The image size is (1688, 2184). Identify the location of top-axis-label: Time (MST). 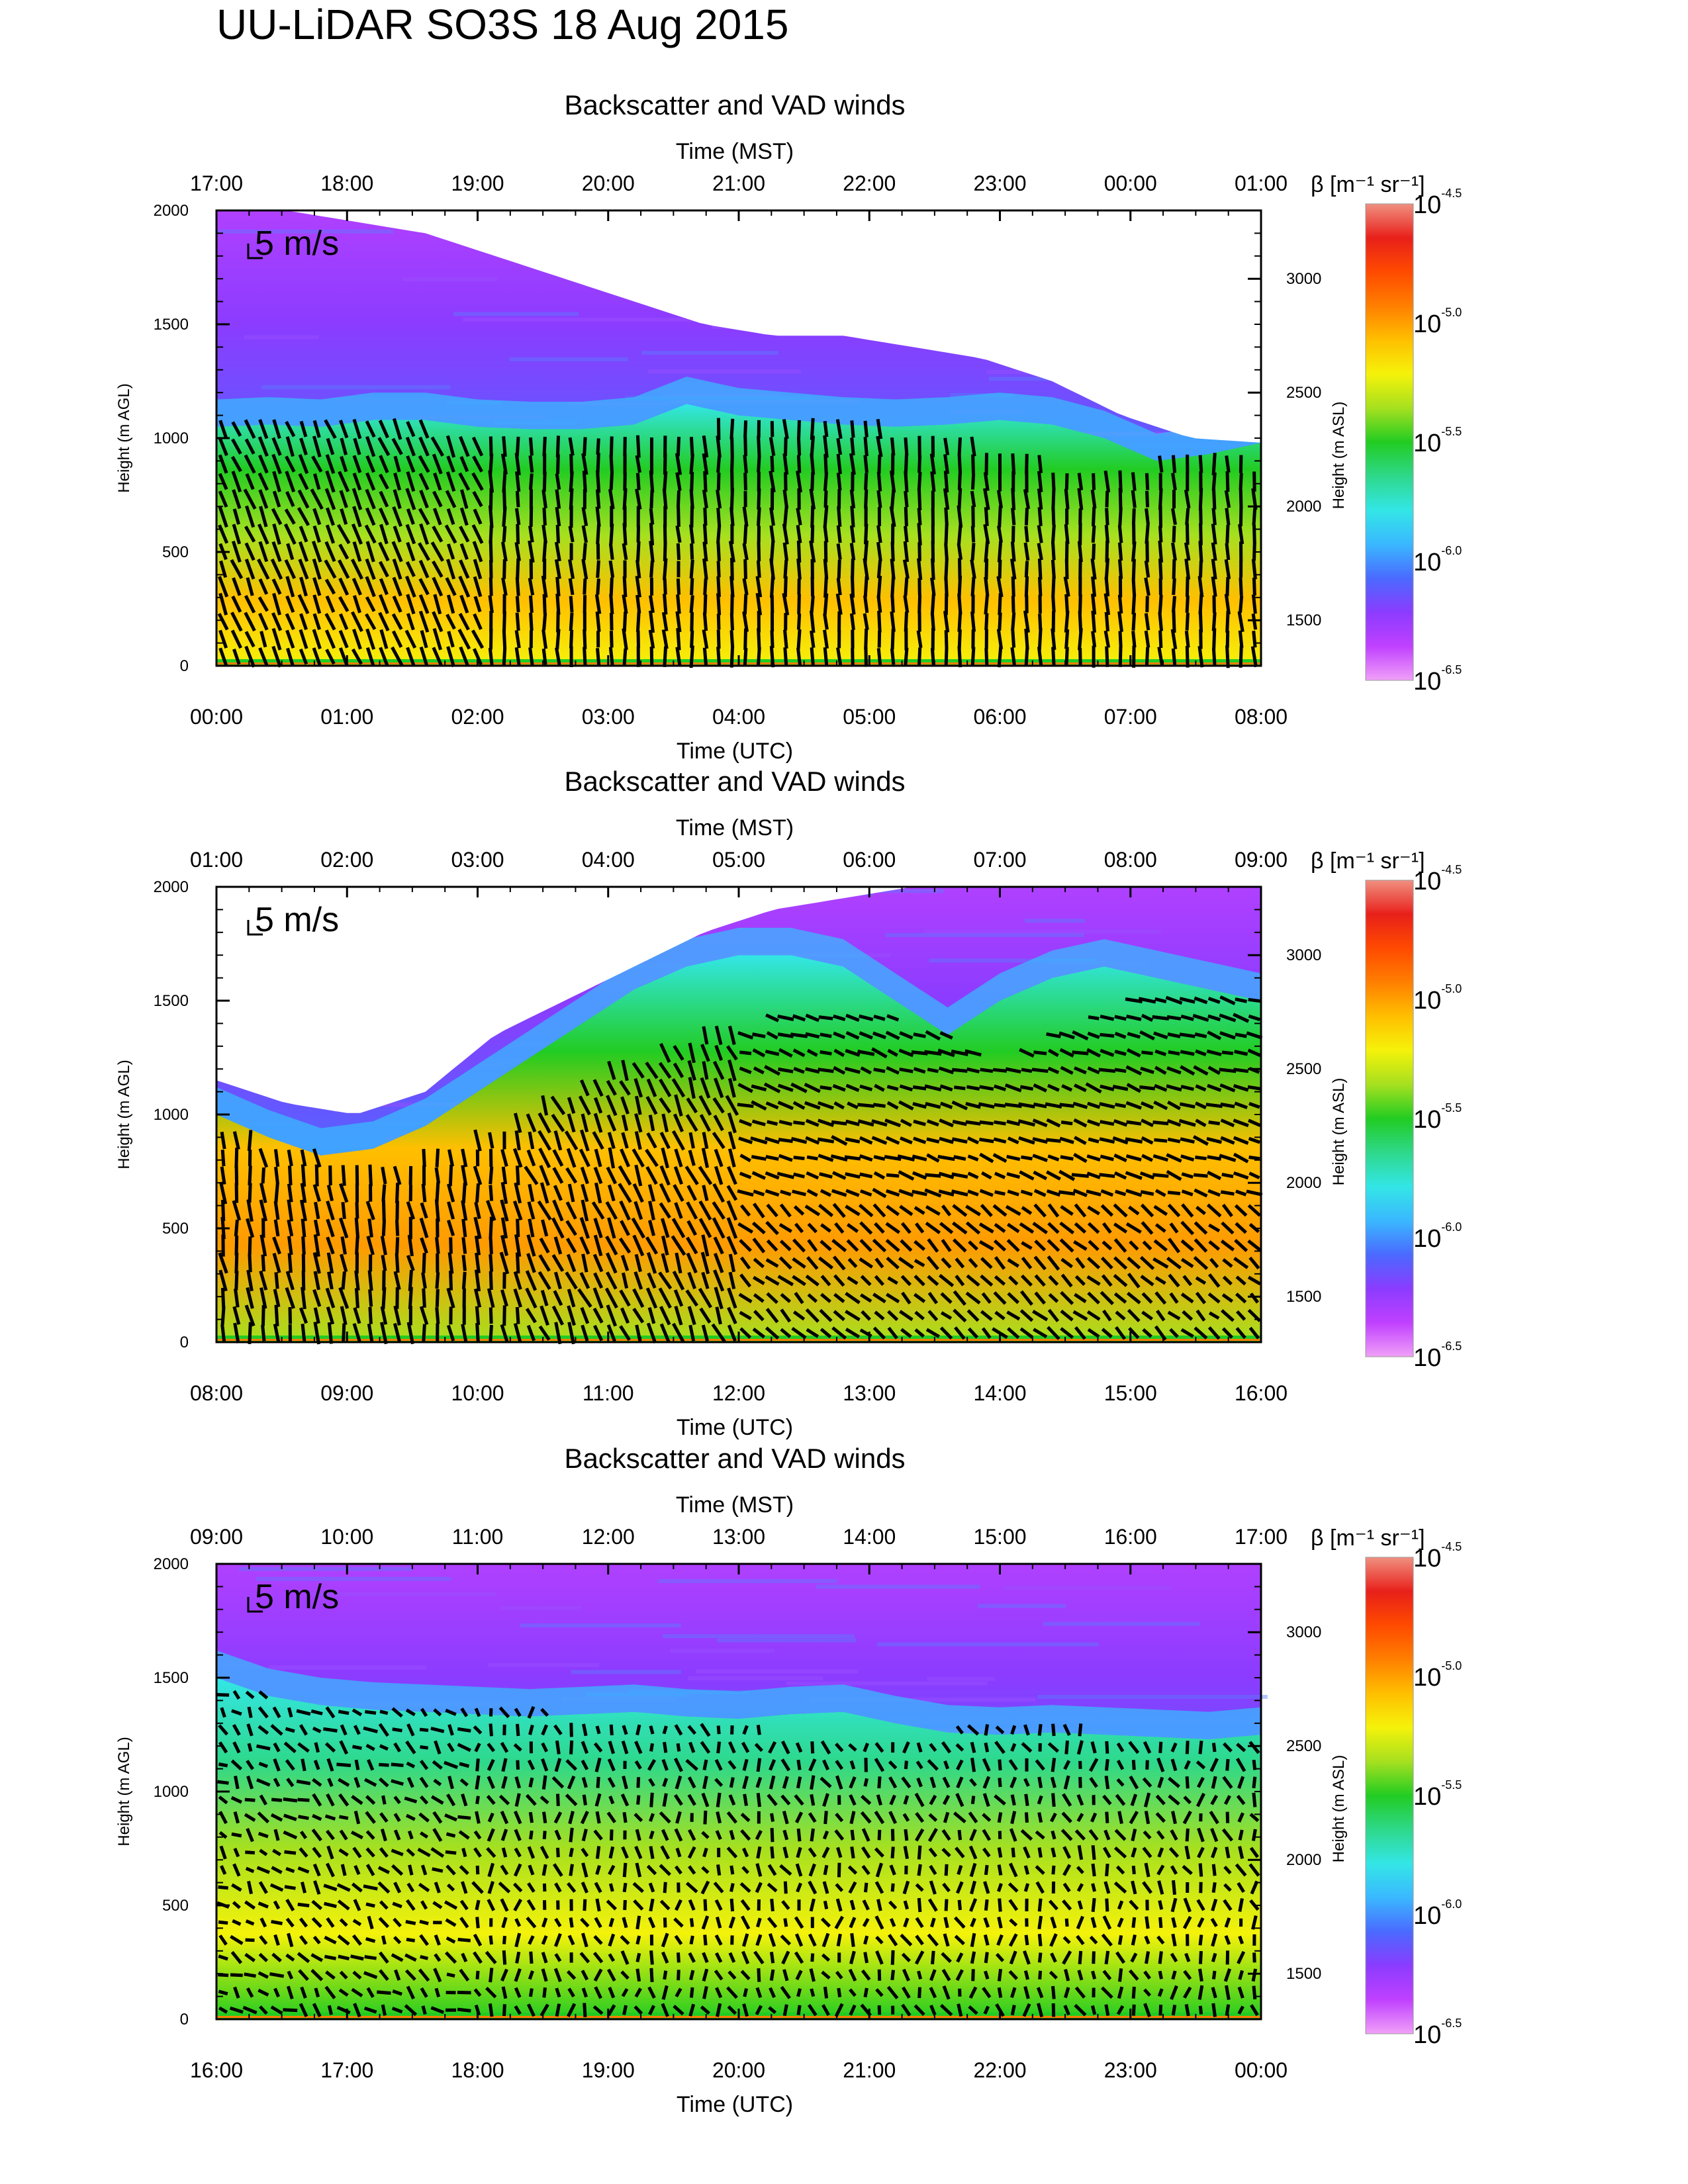
(735, 151).